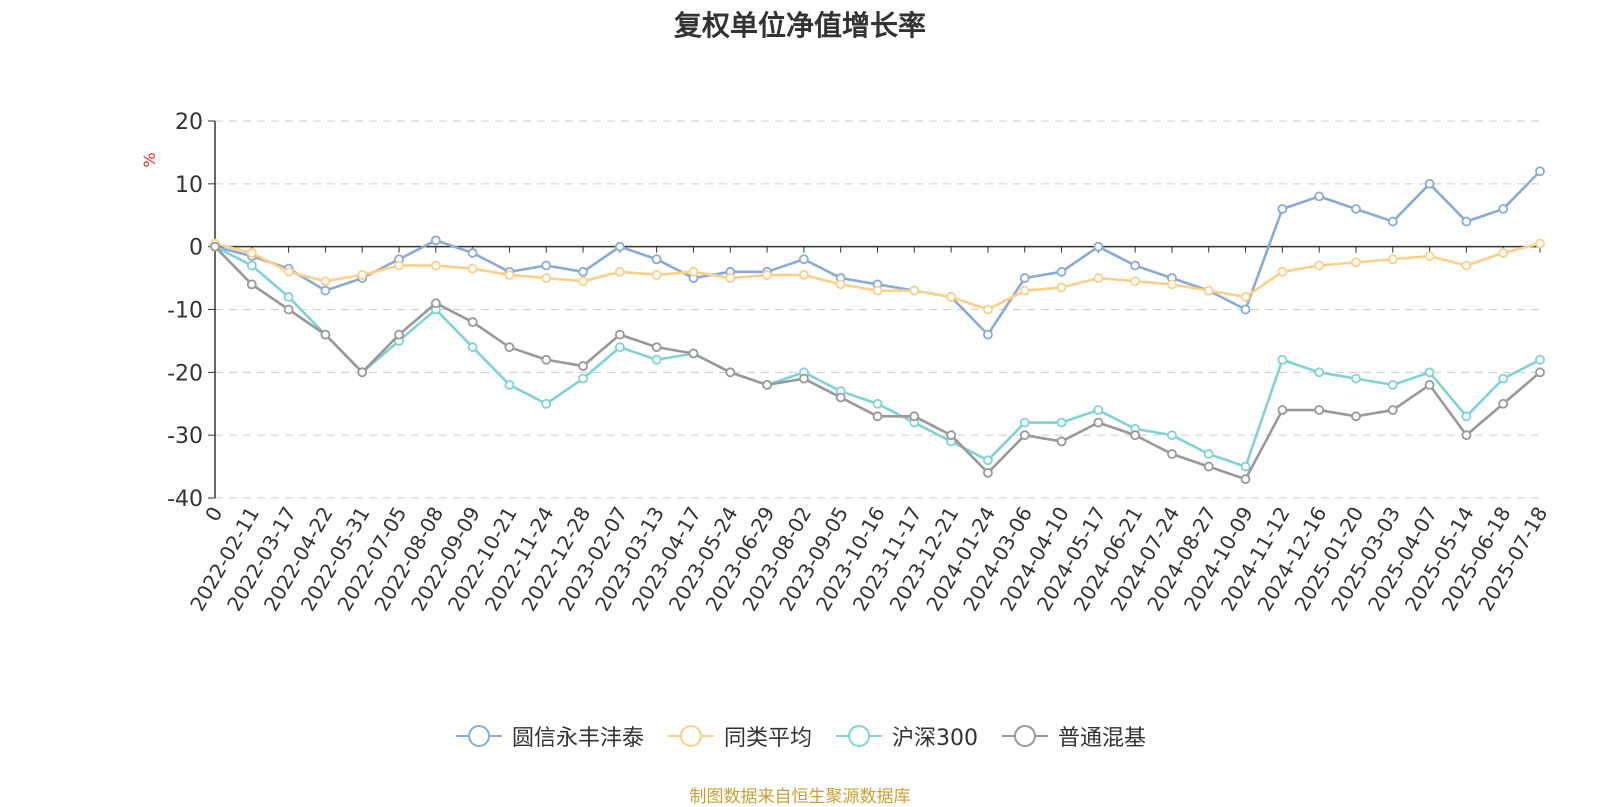 The height and width of the screenshot is (807, 1600). I want to click on legend-label: 圆信永丰沣泰, so click(577, 738).